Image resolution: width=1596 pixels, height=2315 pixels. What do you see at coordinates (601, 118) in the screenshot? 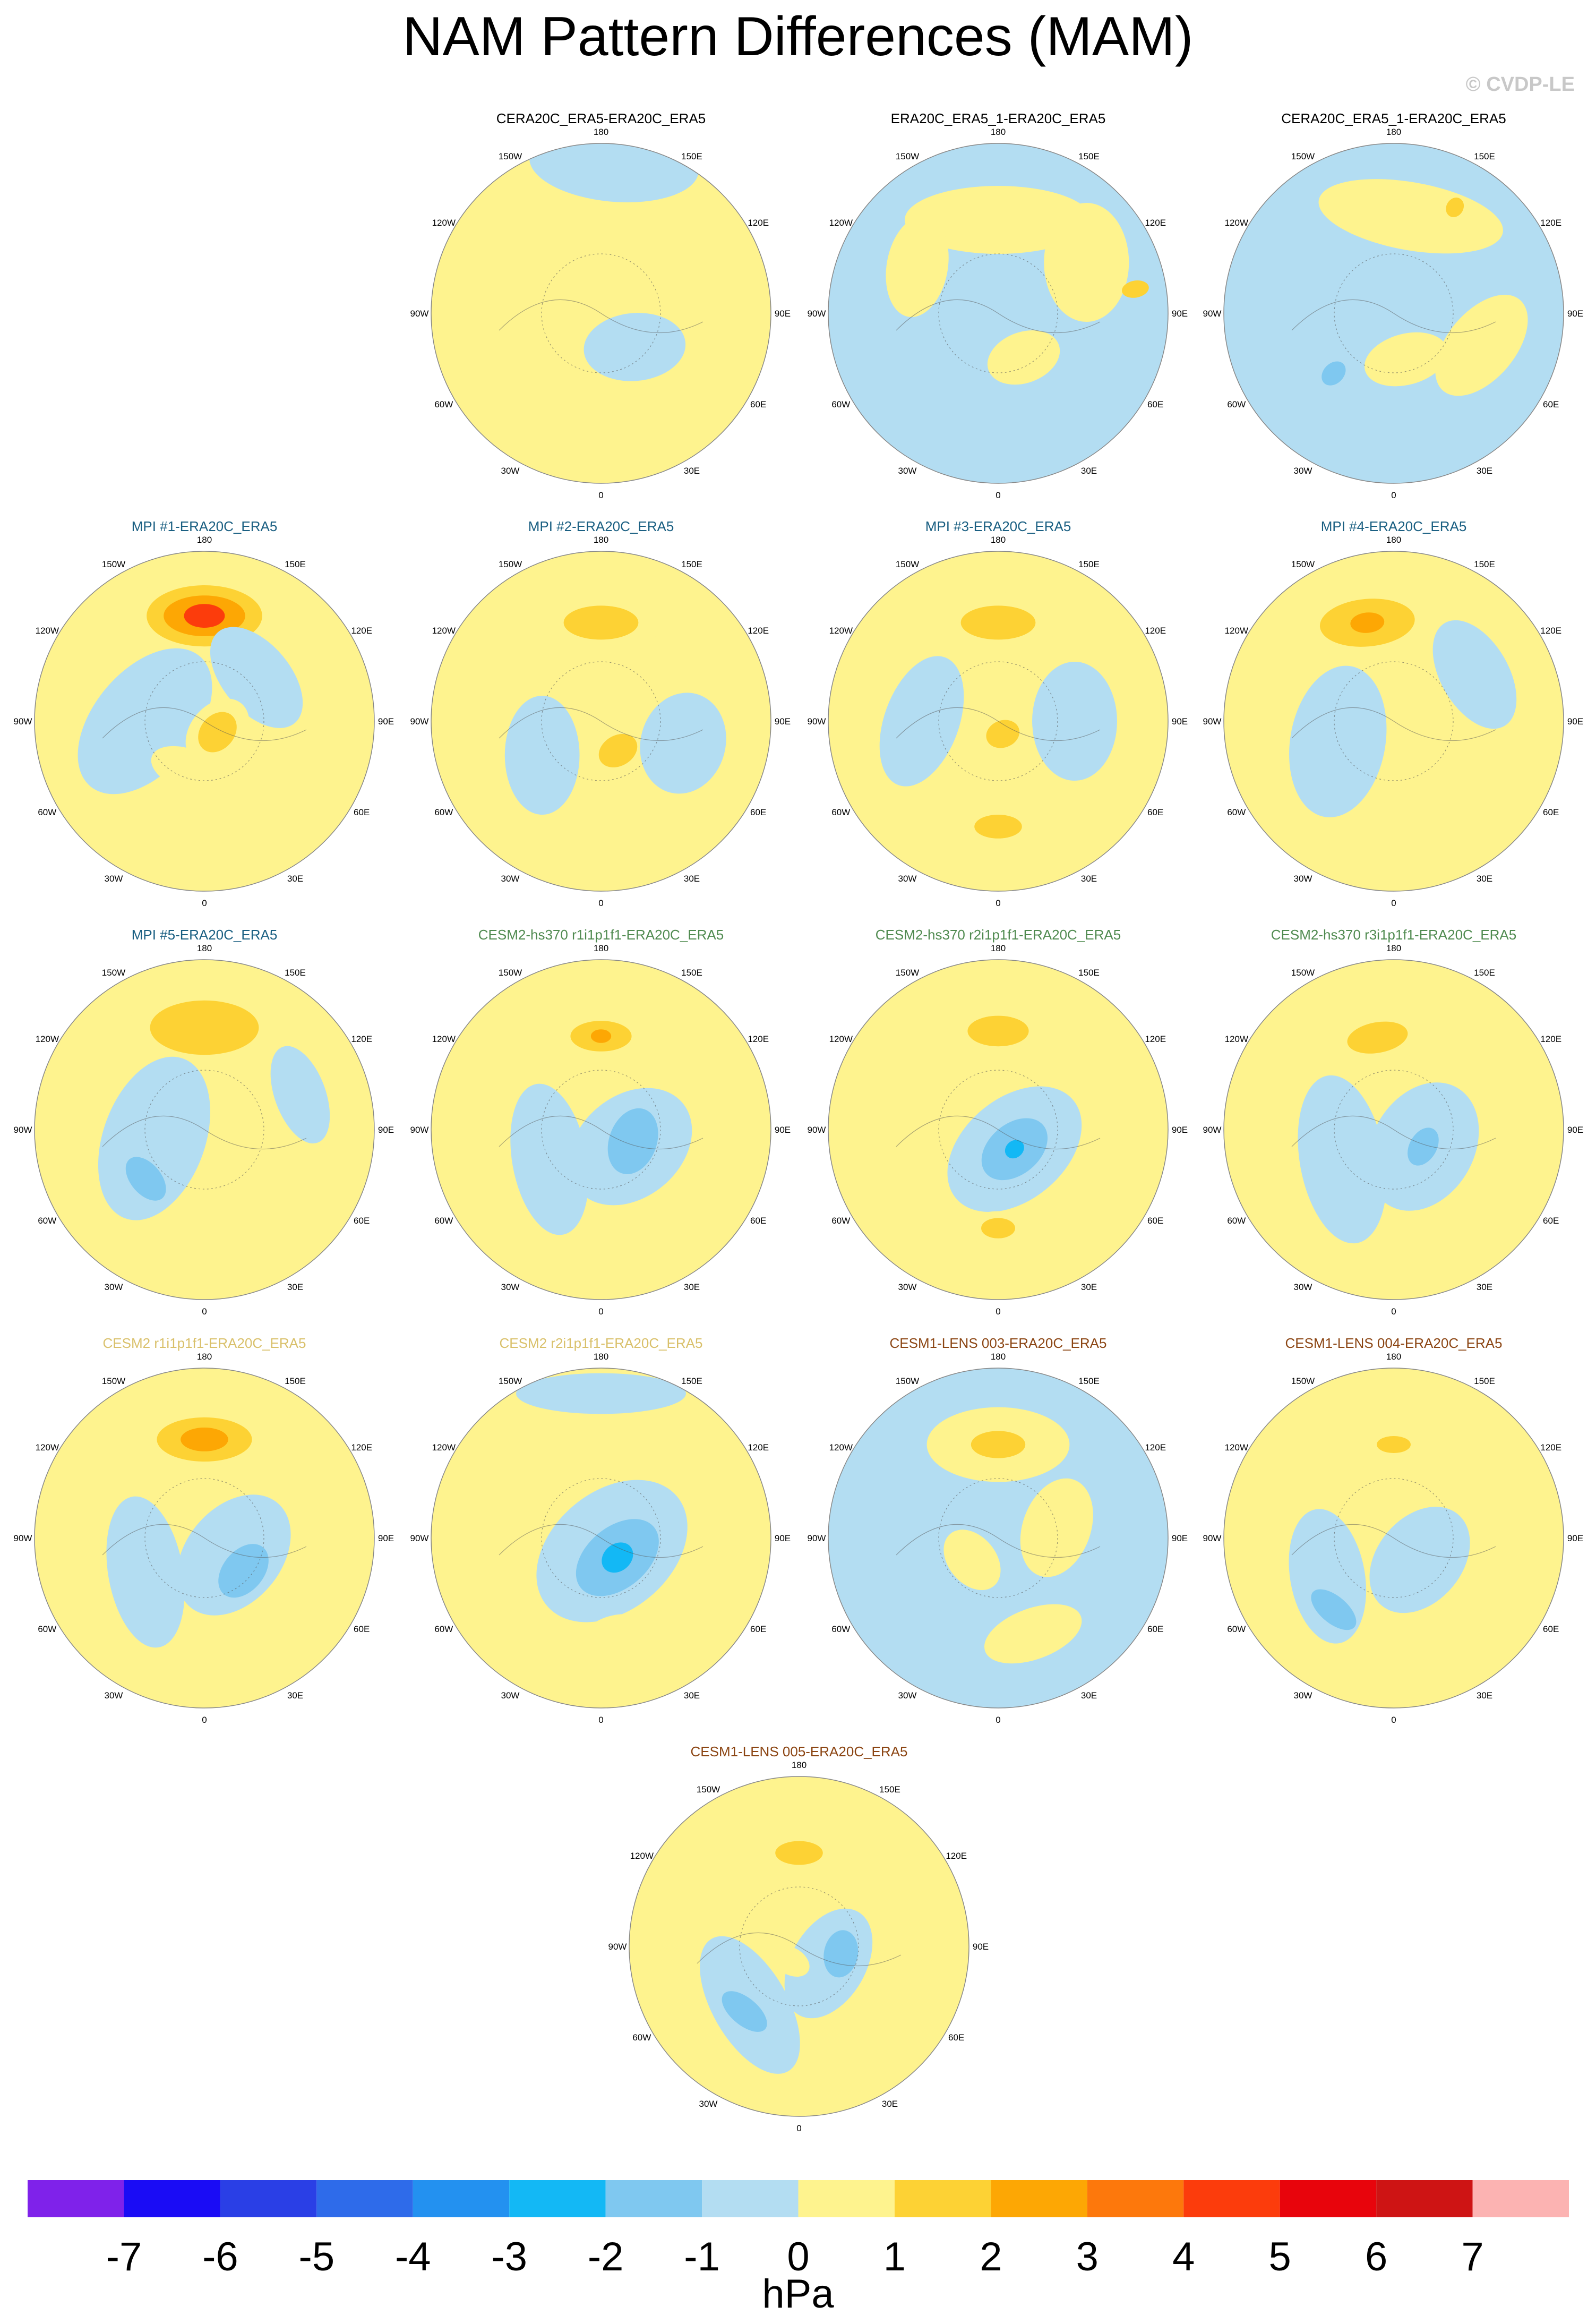
I see `panel-title: CERA20C_ERA5-ERA20C_ERA5` at bounding box center [601, 118].